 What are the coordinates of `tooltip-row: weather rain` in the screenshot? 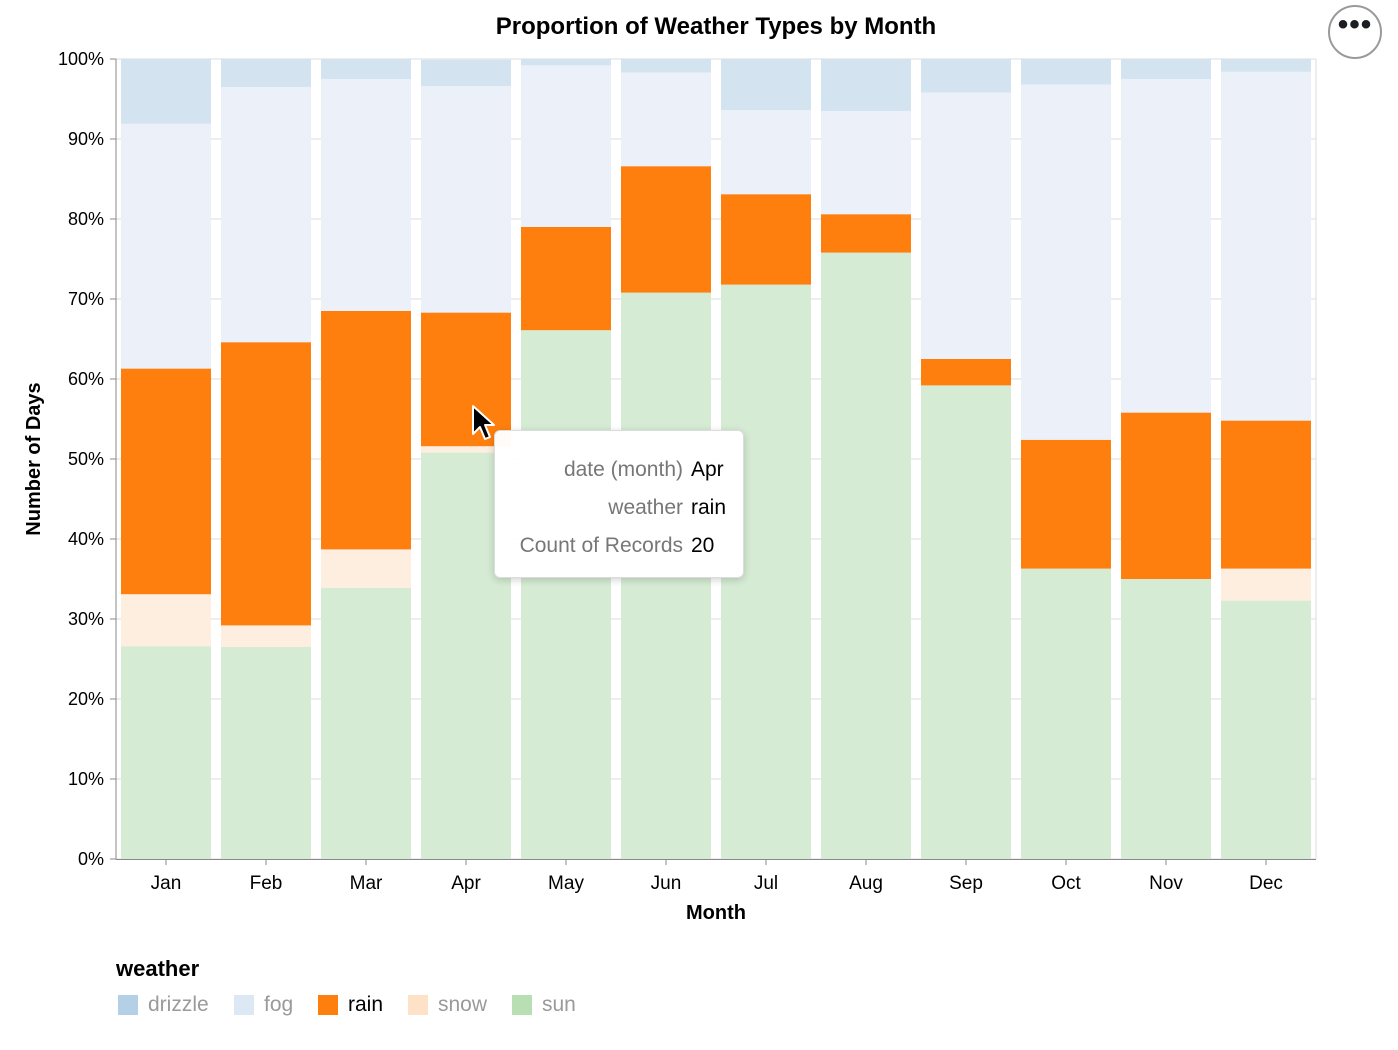 It's located at (610, 508).